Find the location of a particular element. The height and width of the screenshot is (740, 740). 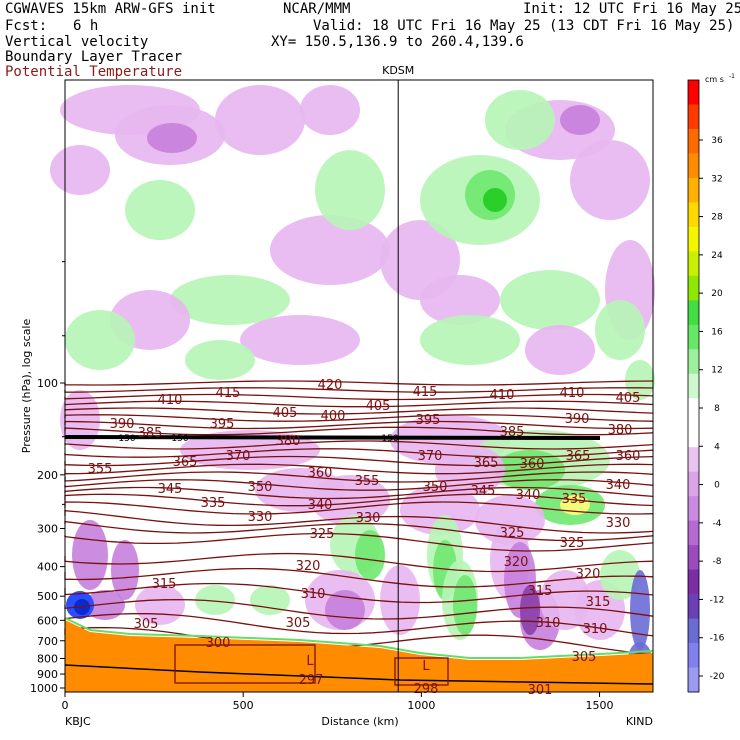

theta-label: 385 is located at coordinates (512, 432).